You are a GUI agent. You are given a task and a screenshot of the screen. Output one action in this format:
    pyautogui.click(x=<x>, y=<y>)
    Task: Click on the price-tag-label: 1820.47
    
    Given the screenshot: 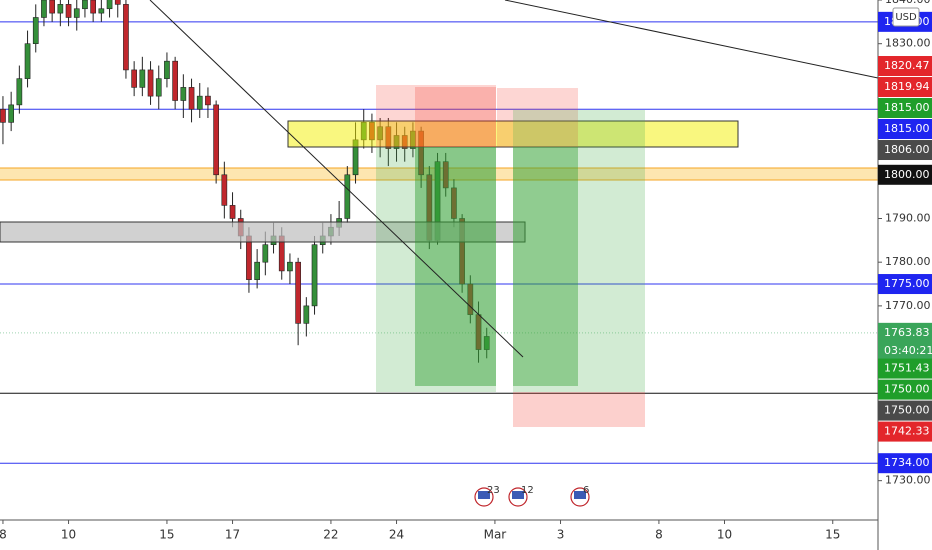 What is the action you would take?
    pyautogui.click(x=907, y=65)
    